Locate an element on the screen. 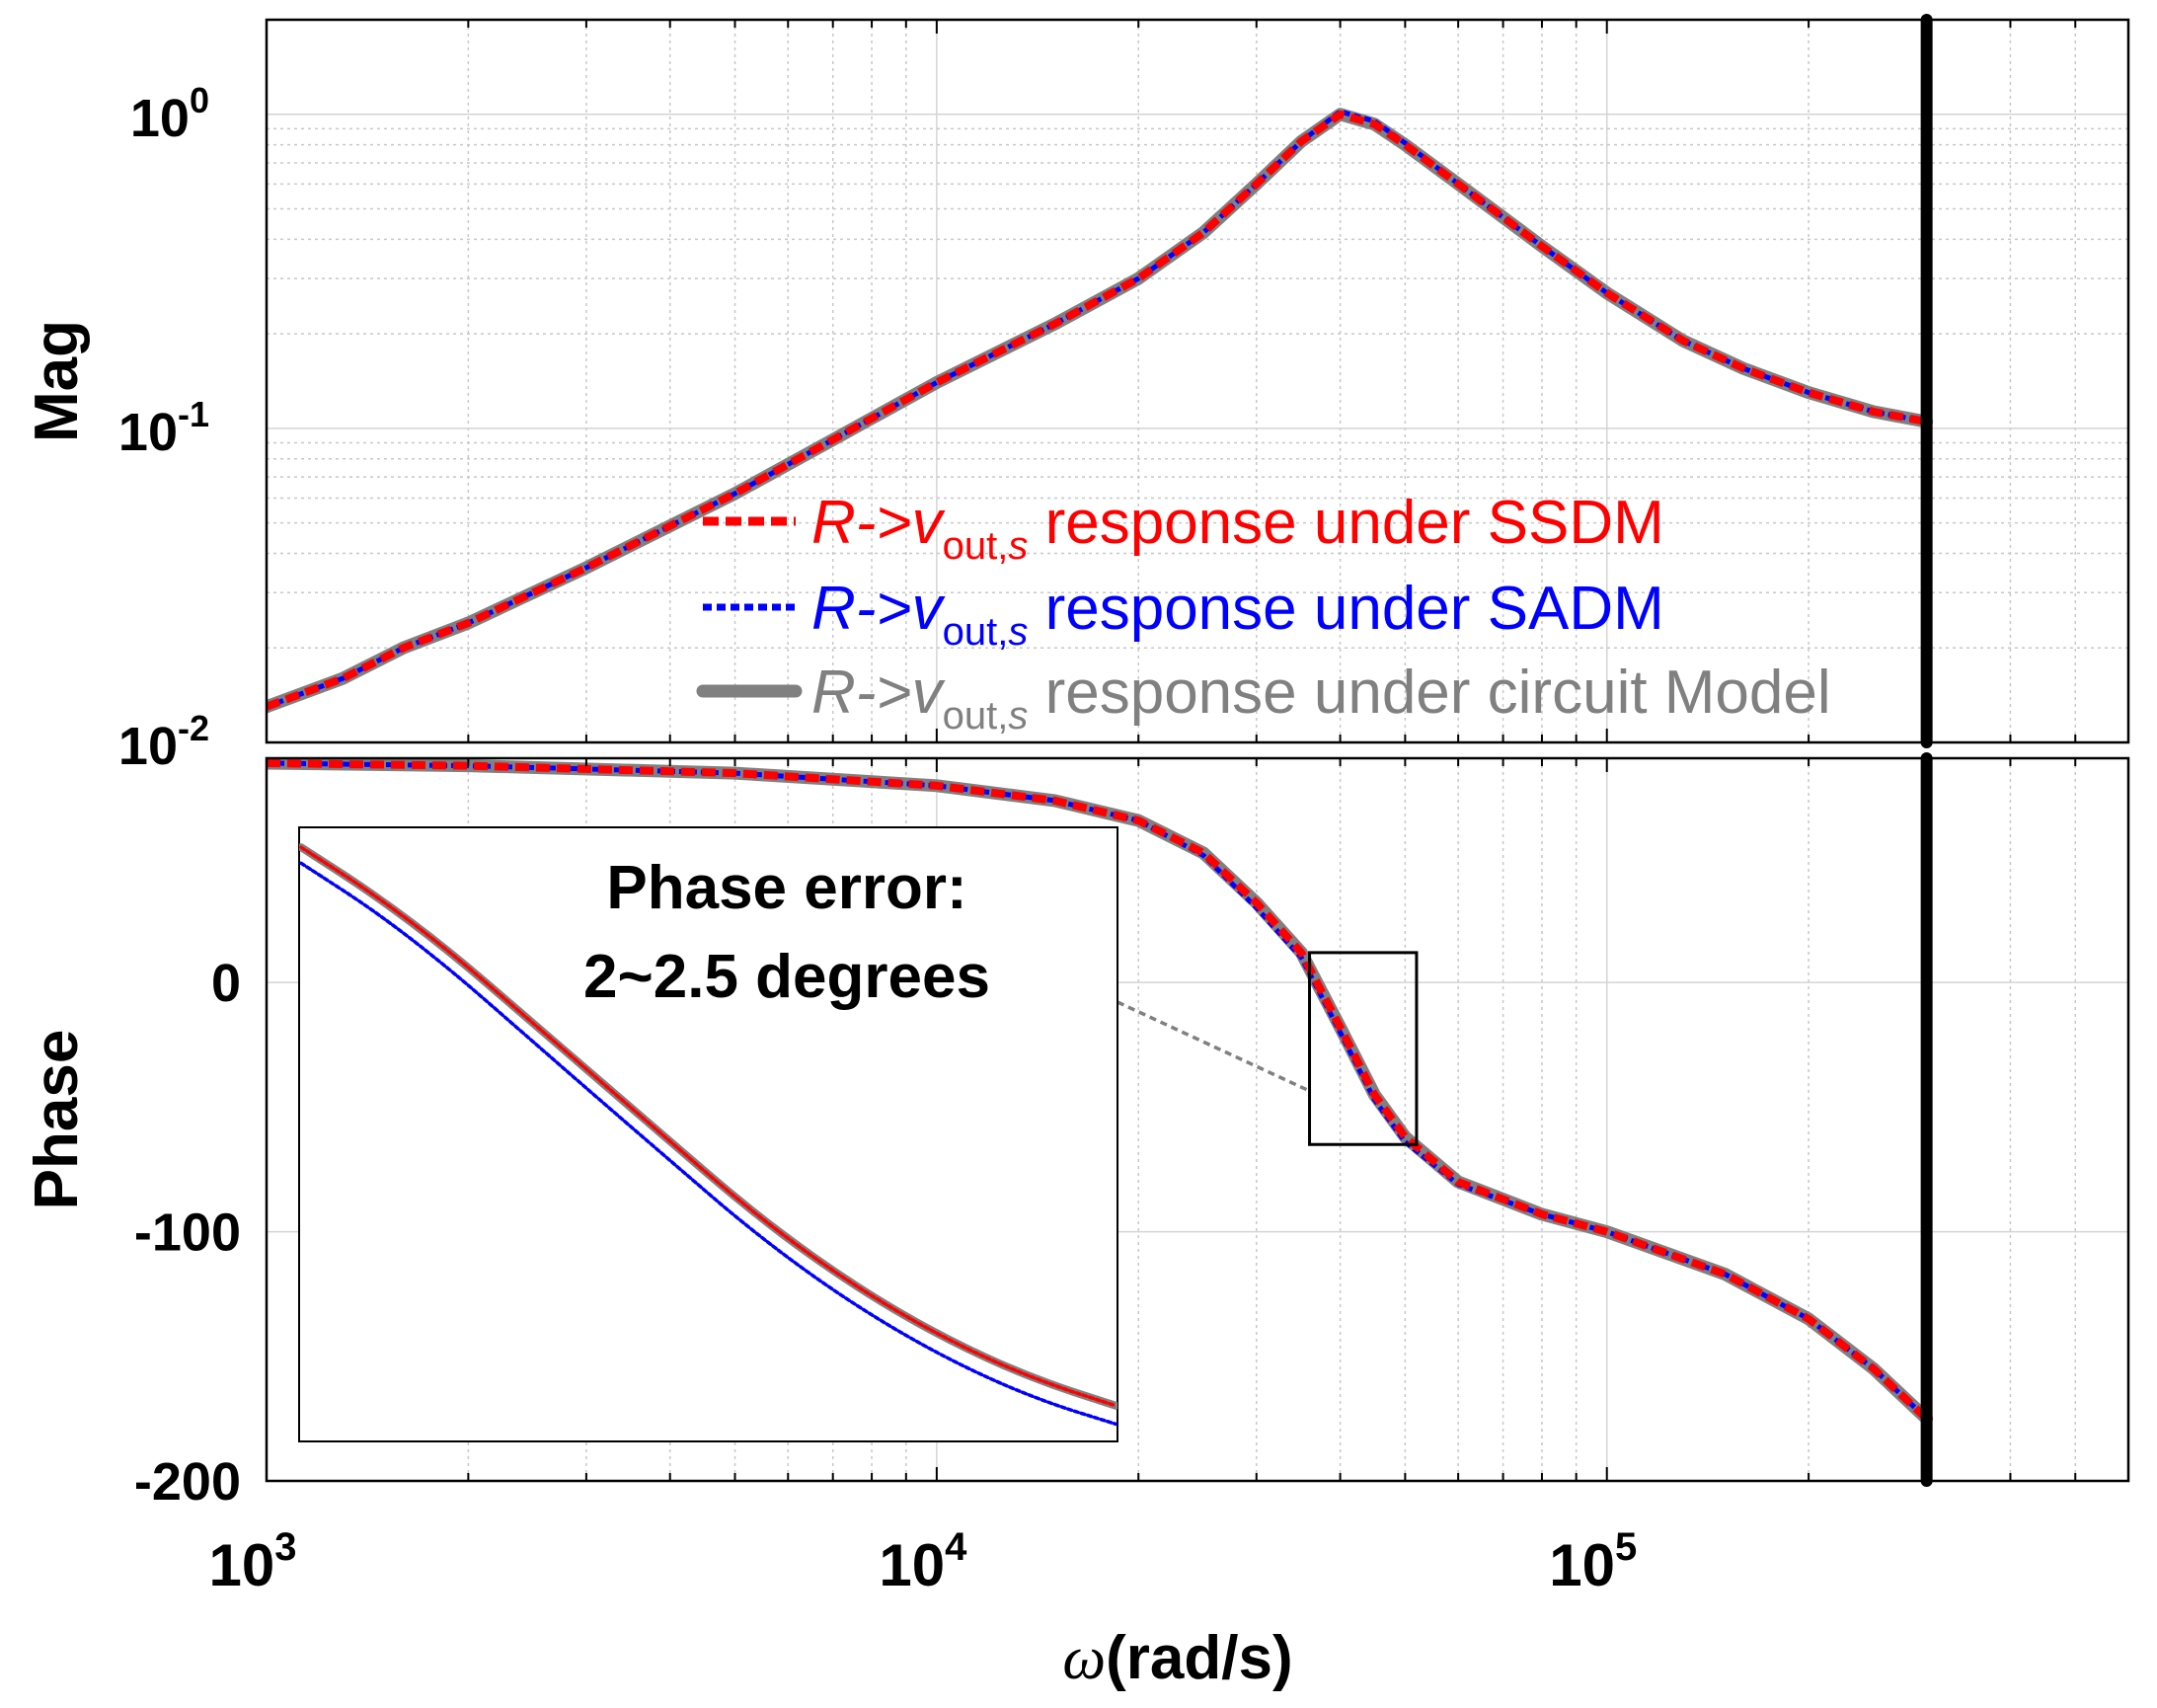 This screenshot has width=2157, height=1708. legend-label-ssdm: R->vout,s response under SSDM is located at coordinates (1237, 528).